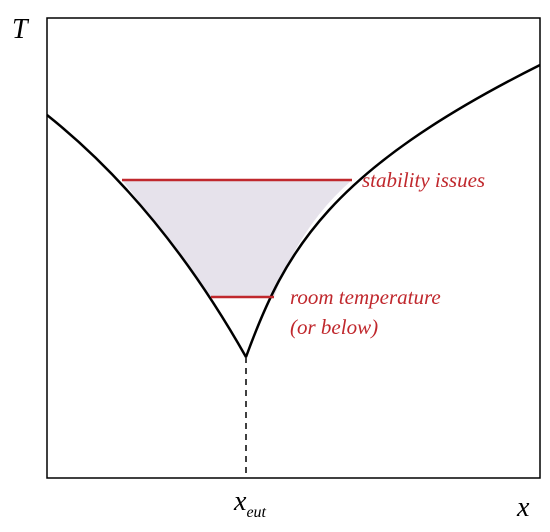 The width and height of the screenshot is (550, 532). I want to click on unstable-region, so click(237, 238).